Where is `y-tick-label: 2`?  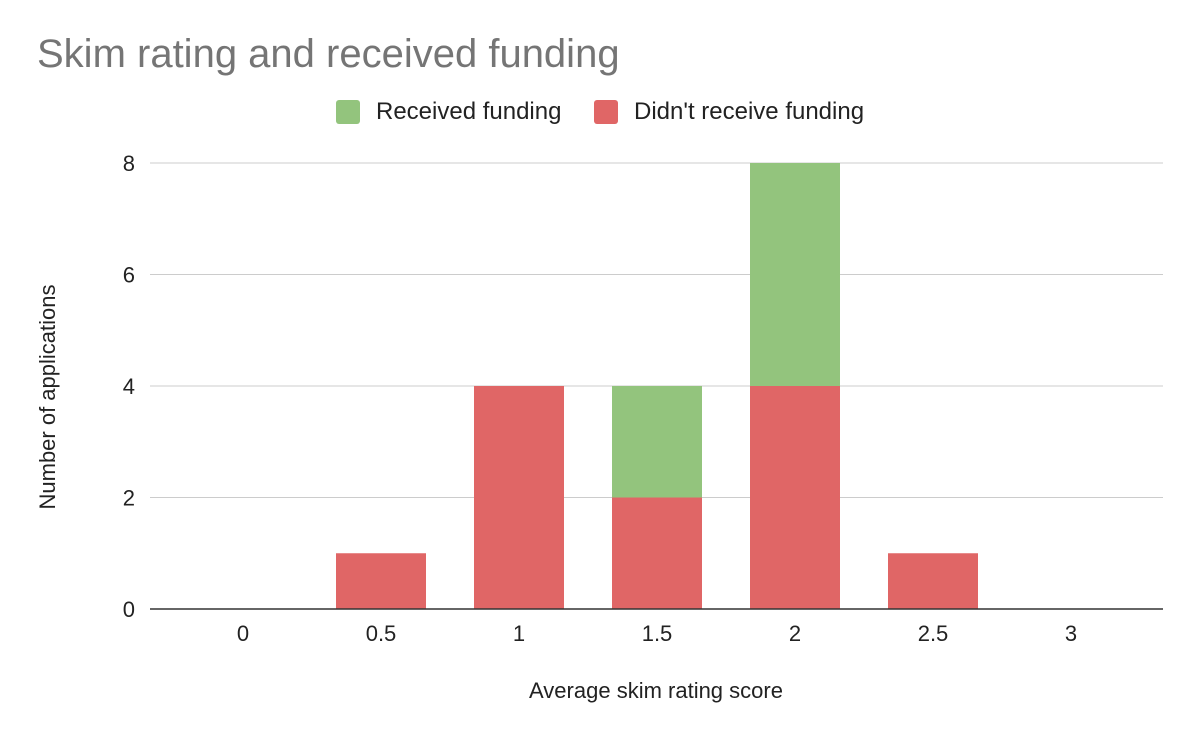
y-tick-label: 2 is located at coordinates (129, 498).